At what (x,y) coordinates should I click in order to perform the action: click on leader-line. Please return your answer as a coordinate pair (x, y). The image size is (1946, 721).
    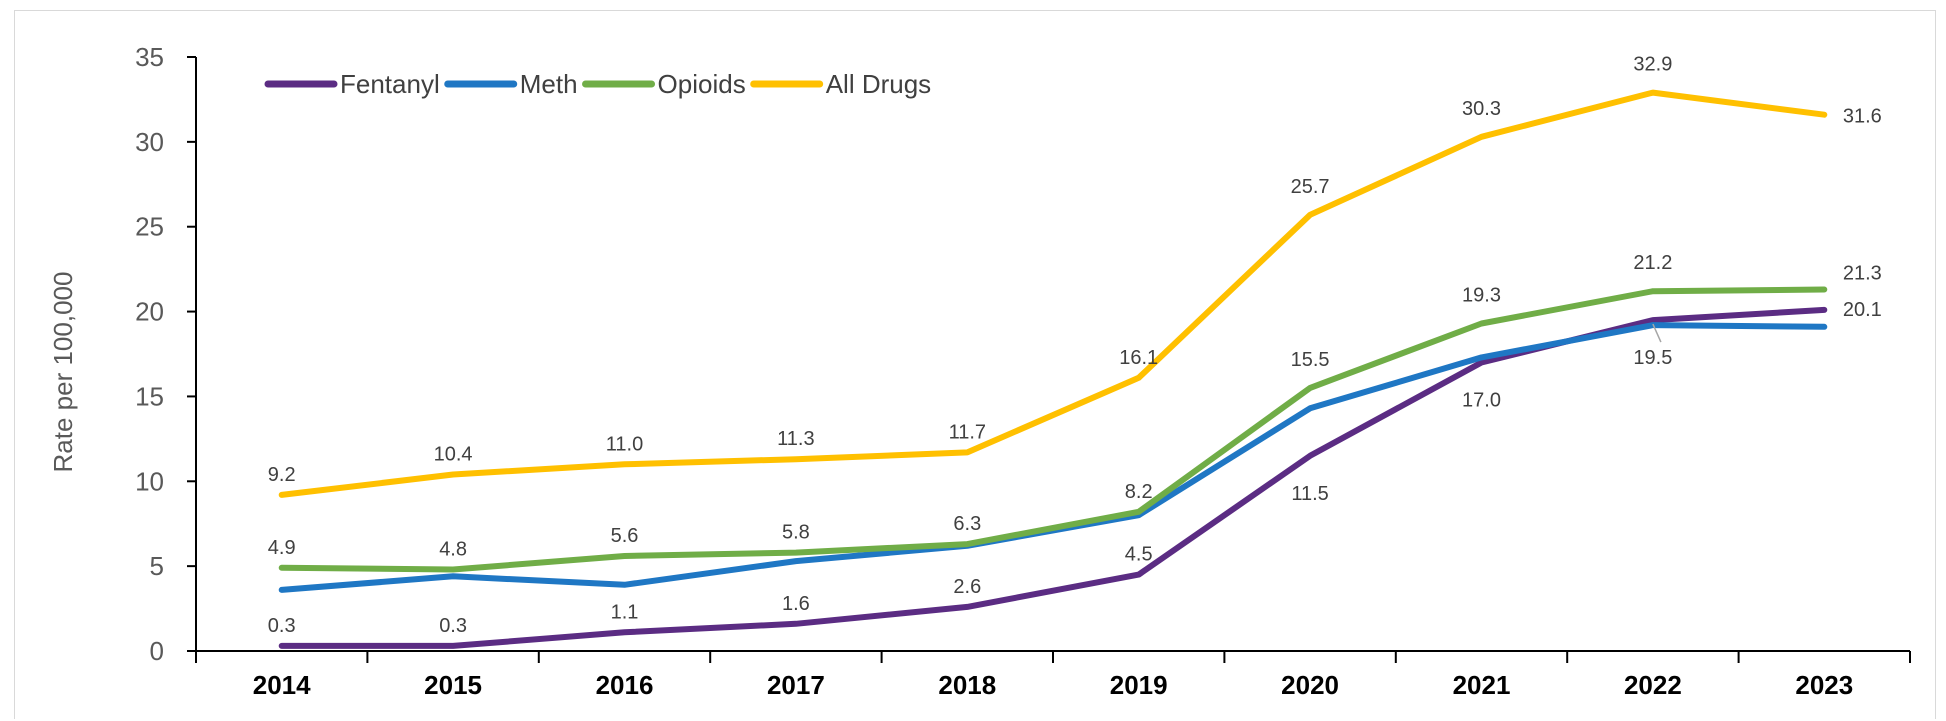
    Looking at the image, I should click on (1657, 333).